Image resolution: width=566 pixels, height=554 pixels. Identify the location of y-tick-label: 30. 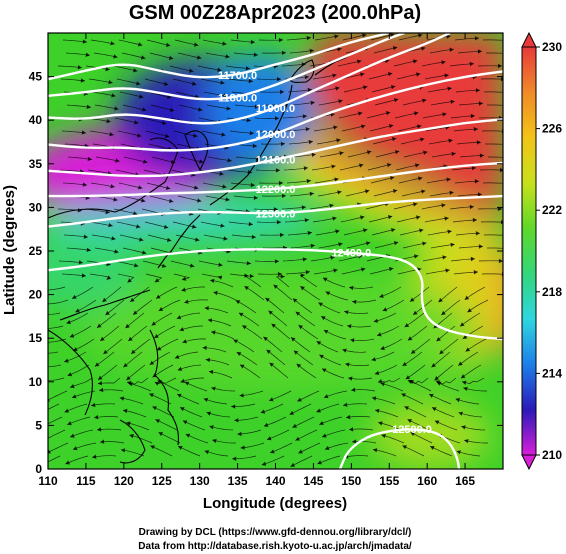
(36, 207).